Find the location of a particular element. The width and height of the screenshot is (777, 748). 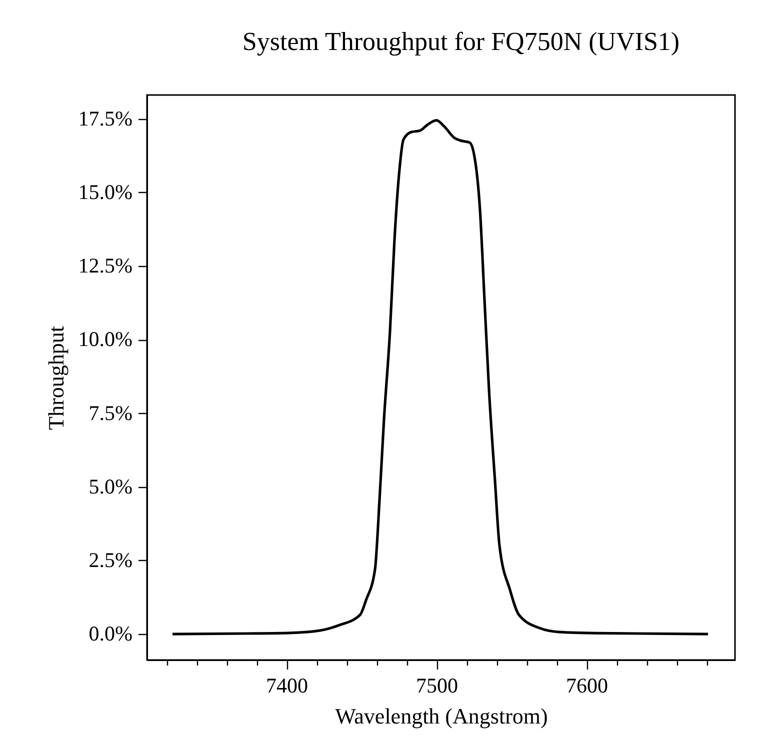

y-tick-label: 10.0% is located at coordinates (105, 339).